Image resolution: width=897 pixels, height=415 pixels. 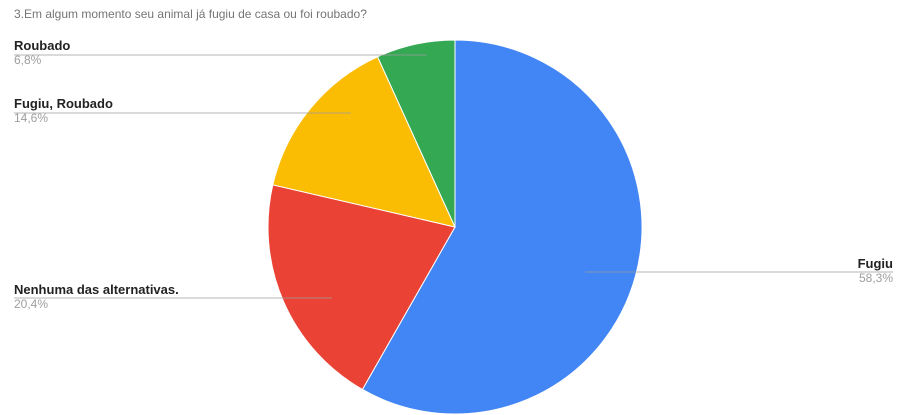 I want to click on slice-label-1: Nenhuma das alternativas., so click(x=96, y=289).